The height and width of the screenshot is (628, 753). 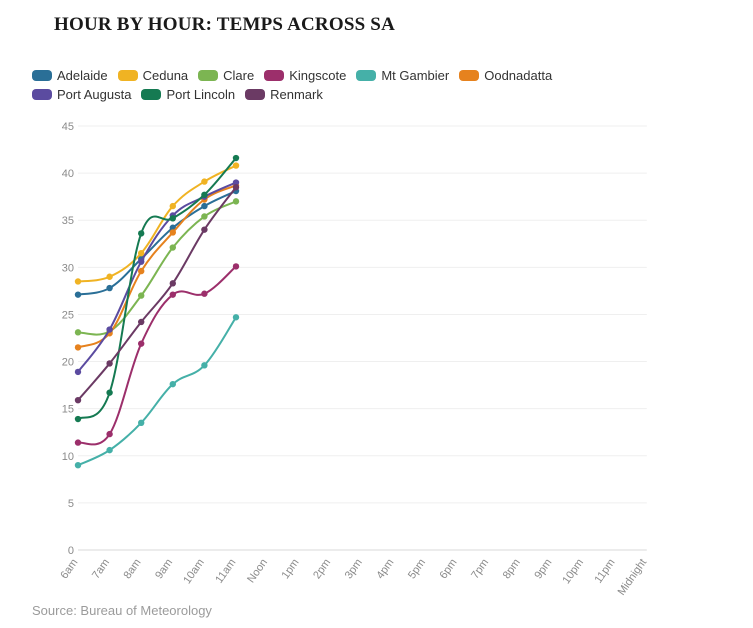 What do you see at coordinates (68, 363) in the screenshot?
I see `y-tick-label: 20` at bounding box center [68, 363].